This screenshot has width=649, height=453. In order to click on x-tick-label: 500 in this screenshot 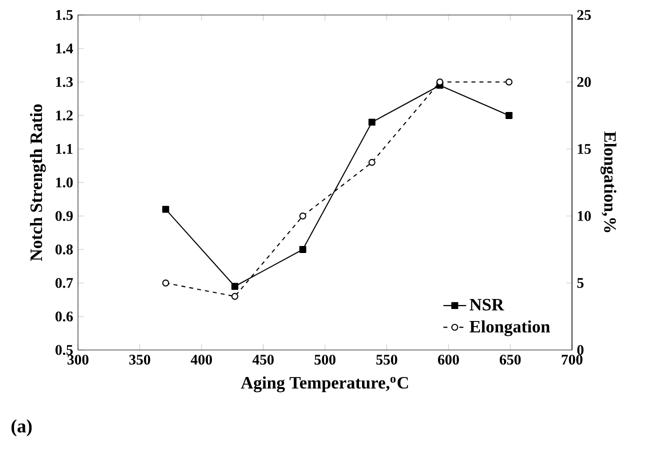, I will do `click(325, 359)`.